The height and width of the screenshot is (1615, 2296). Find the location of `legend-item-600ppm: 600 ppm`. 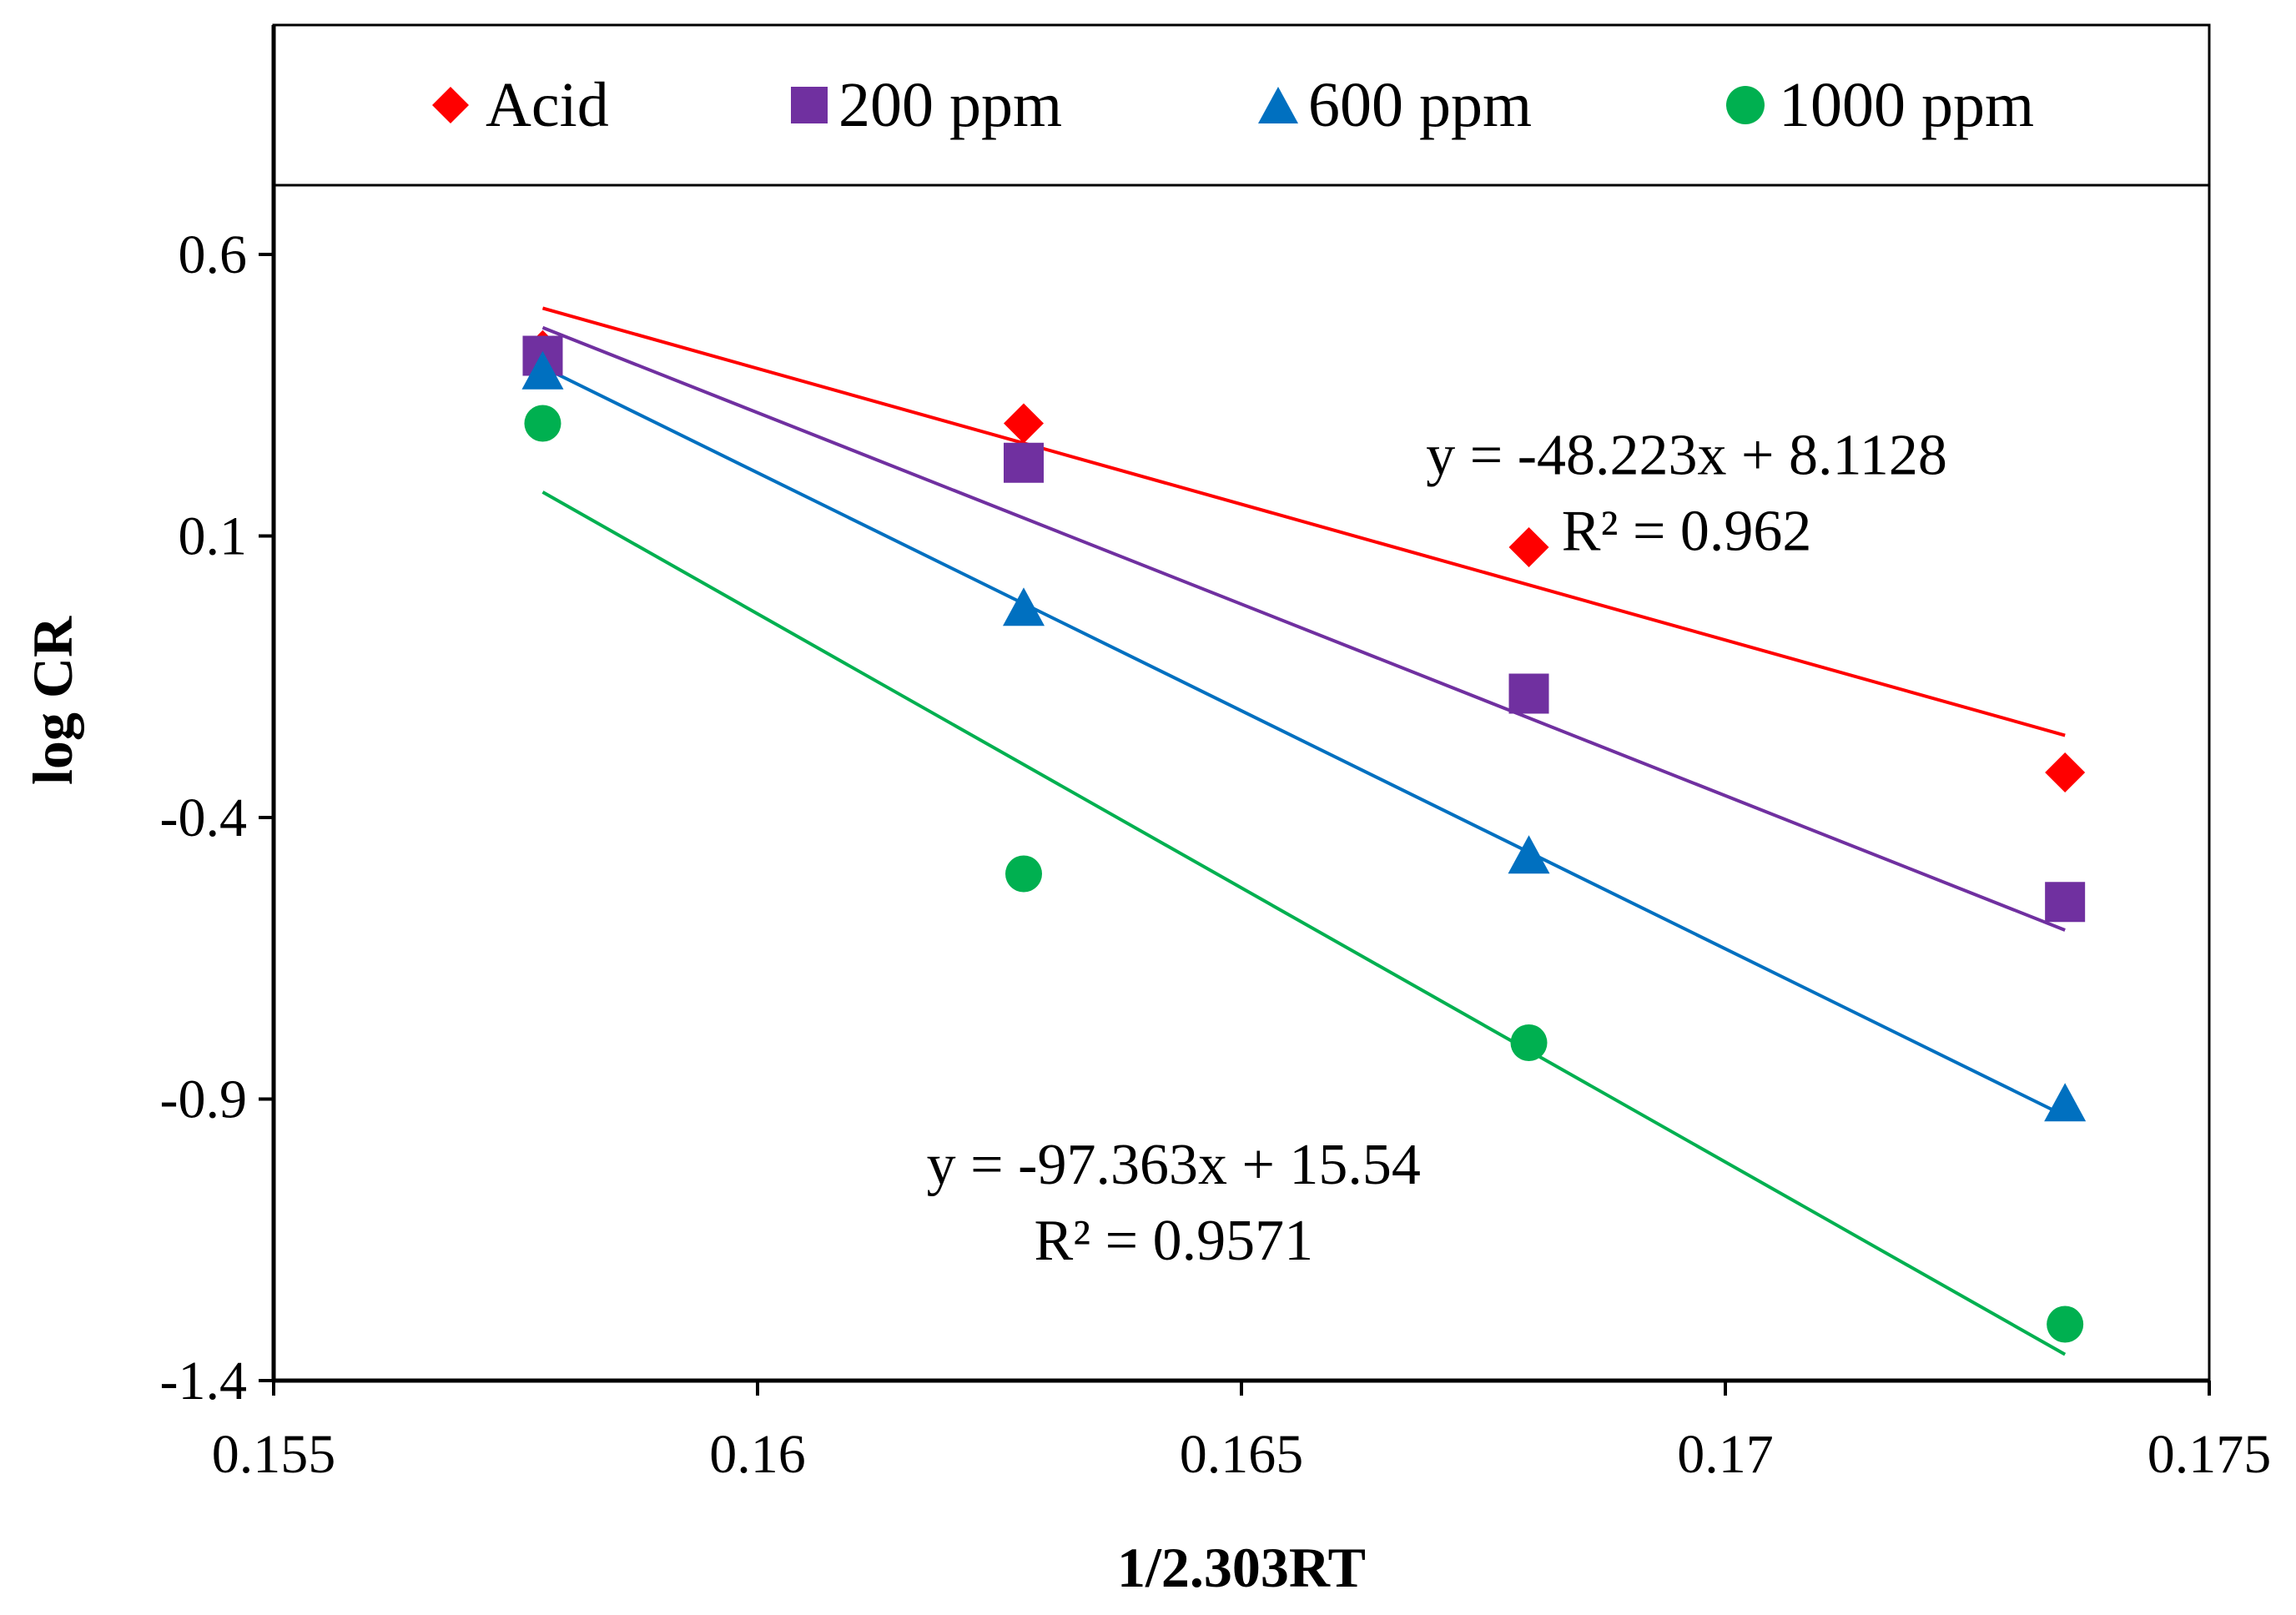

legend-item-600ppm: 600 ppm is located at coordinates (1395, 105).